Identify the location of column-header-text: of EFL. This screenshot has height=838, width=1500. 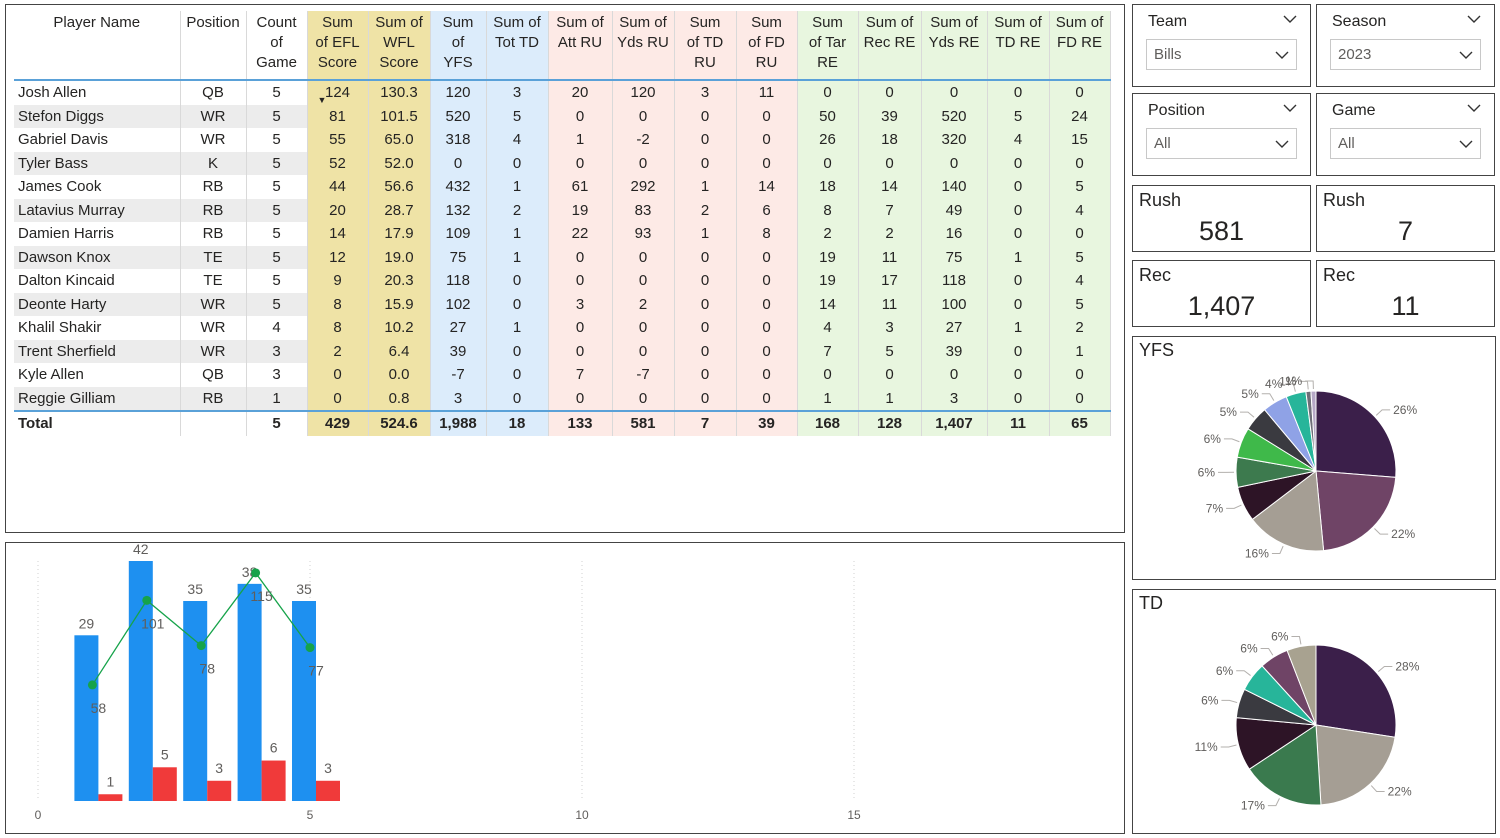
(337, 42).